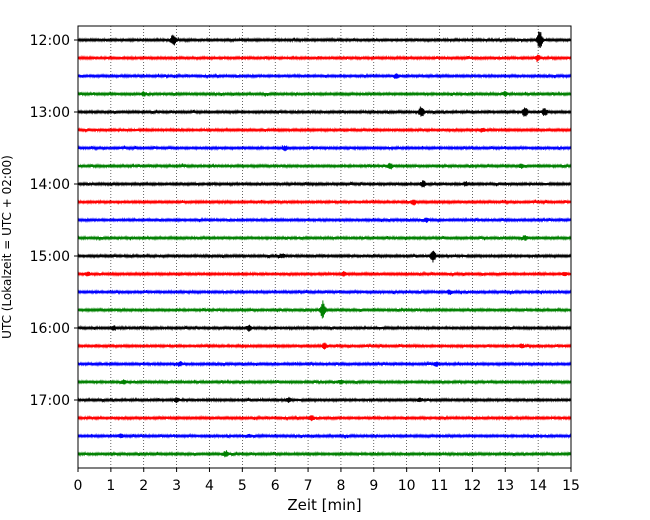  I want to click on y-axis-label: UTC (Lokalzeit = UTC + 02:00), so click(7, 247).